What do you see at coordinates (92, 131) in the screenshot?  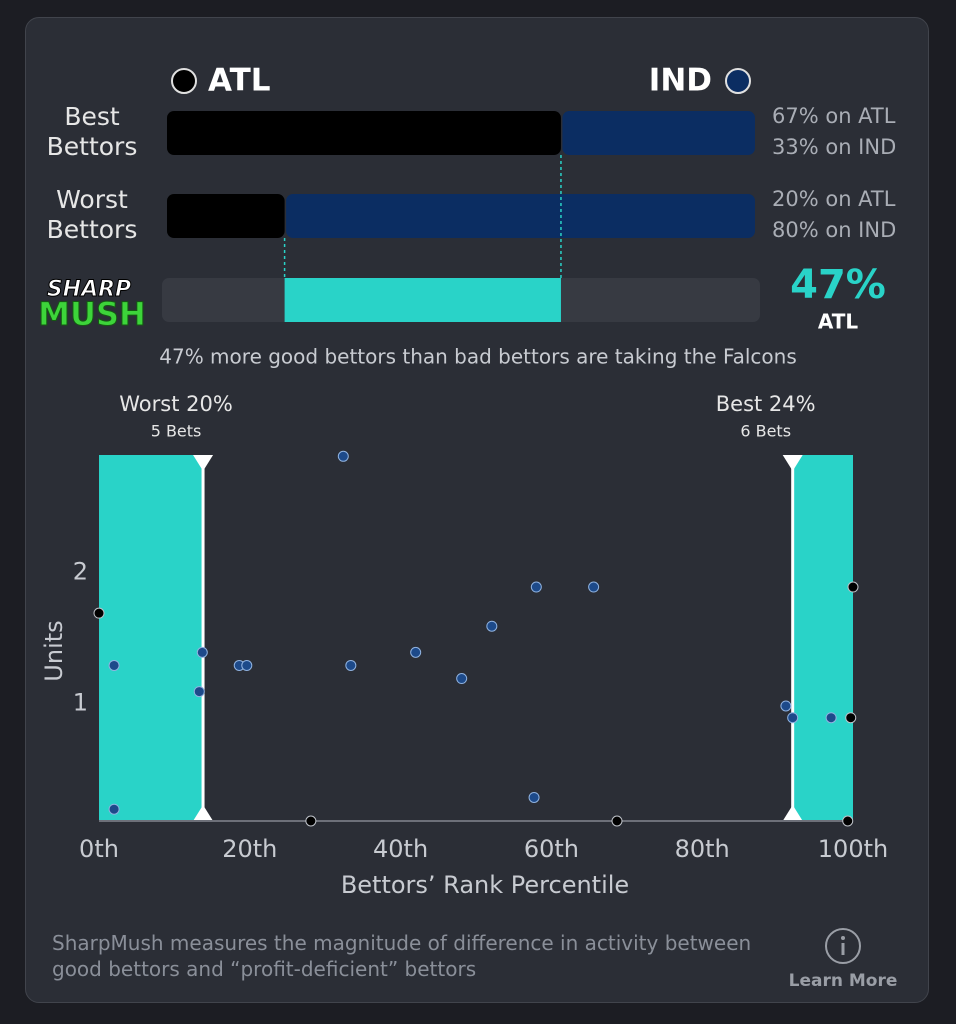 I see `category-label: Best Bettors` at bounding box center [92, 131].